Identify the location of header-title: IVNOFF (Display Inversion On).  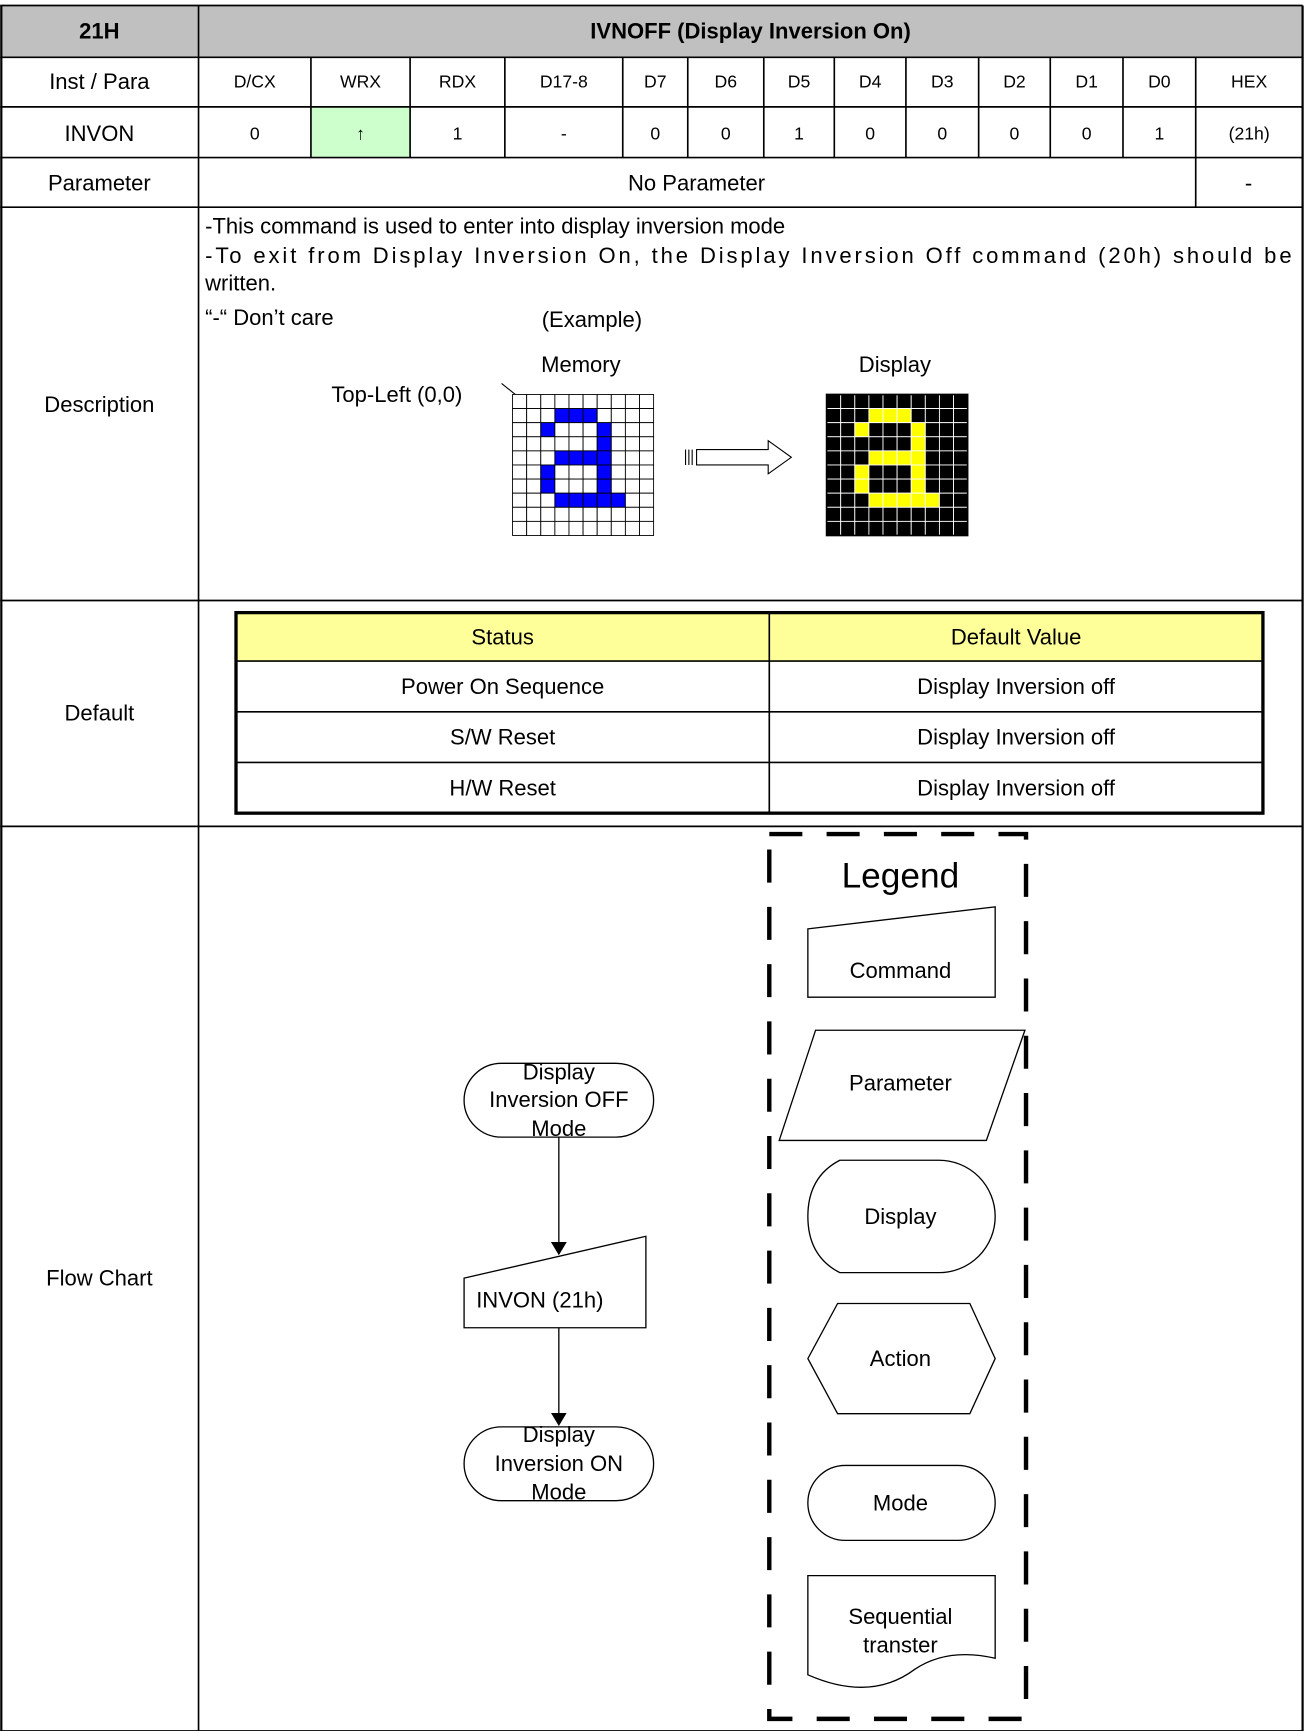
(750, 30).